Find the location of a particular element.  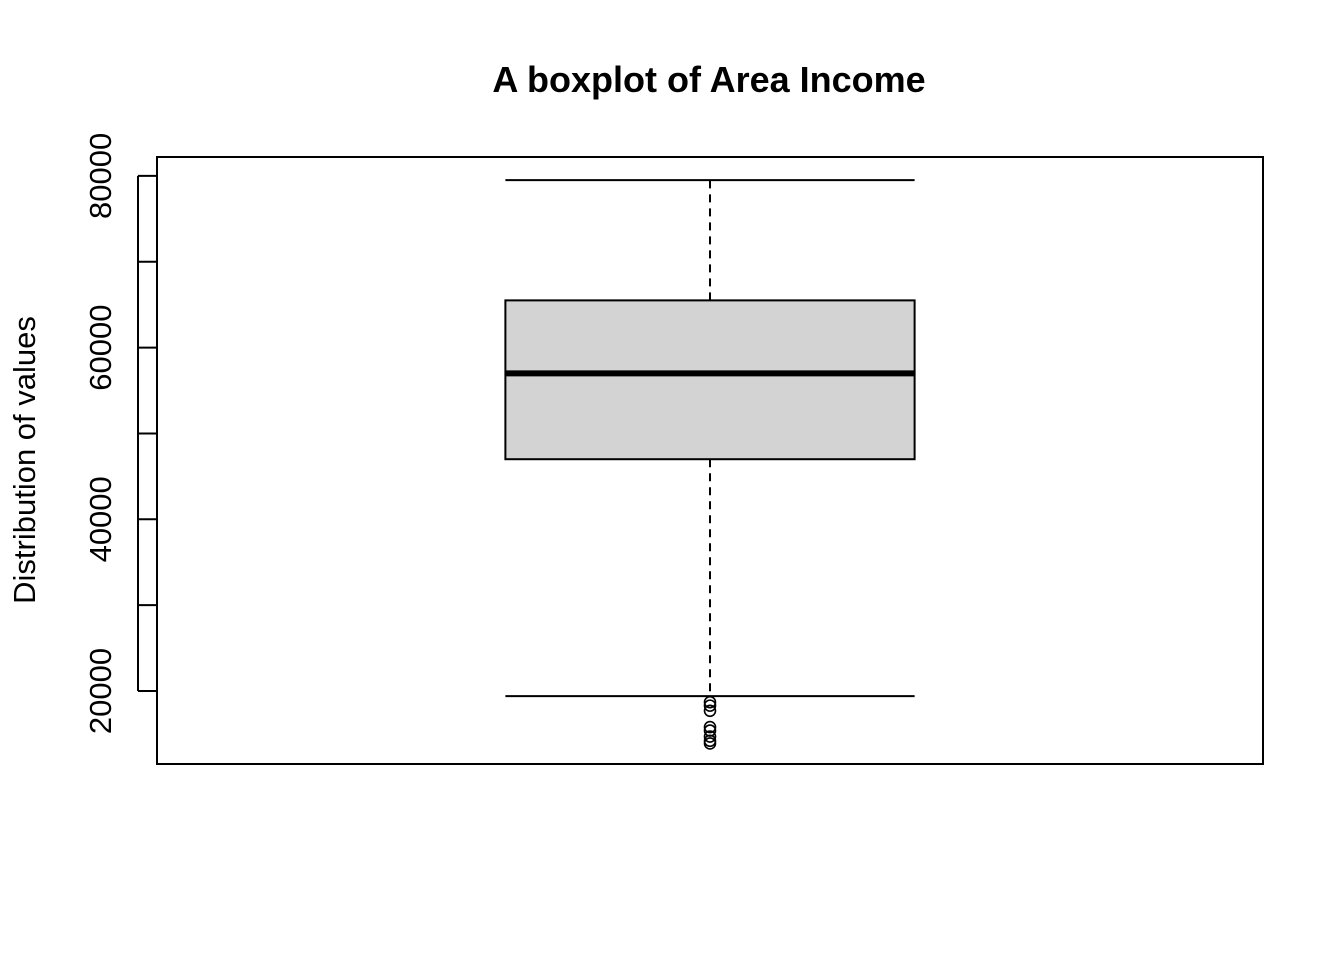

y-tick-label: 20000 is located at coordinates (100, 691).